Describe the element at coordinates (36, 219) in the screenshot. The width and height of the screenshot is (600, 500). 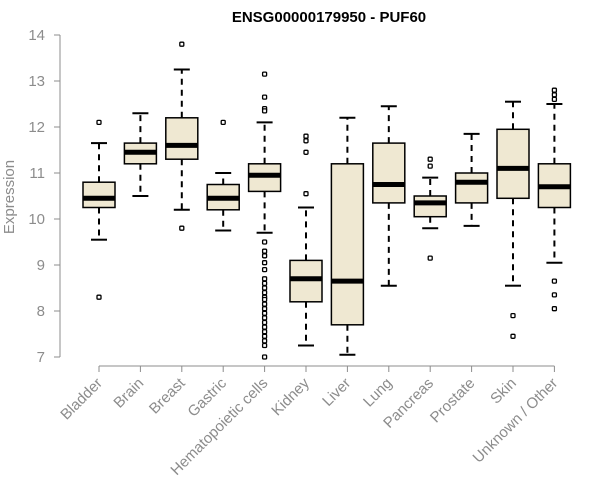
I see `y-tick-label: 10` at that location.